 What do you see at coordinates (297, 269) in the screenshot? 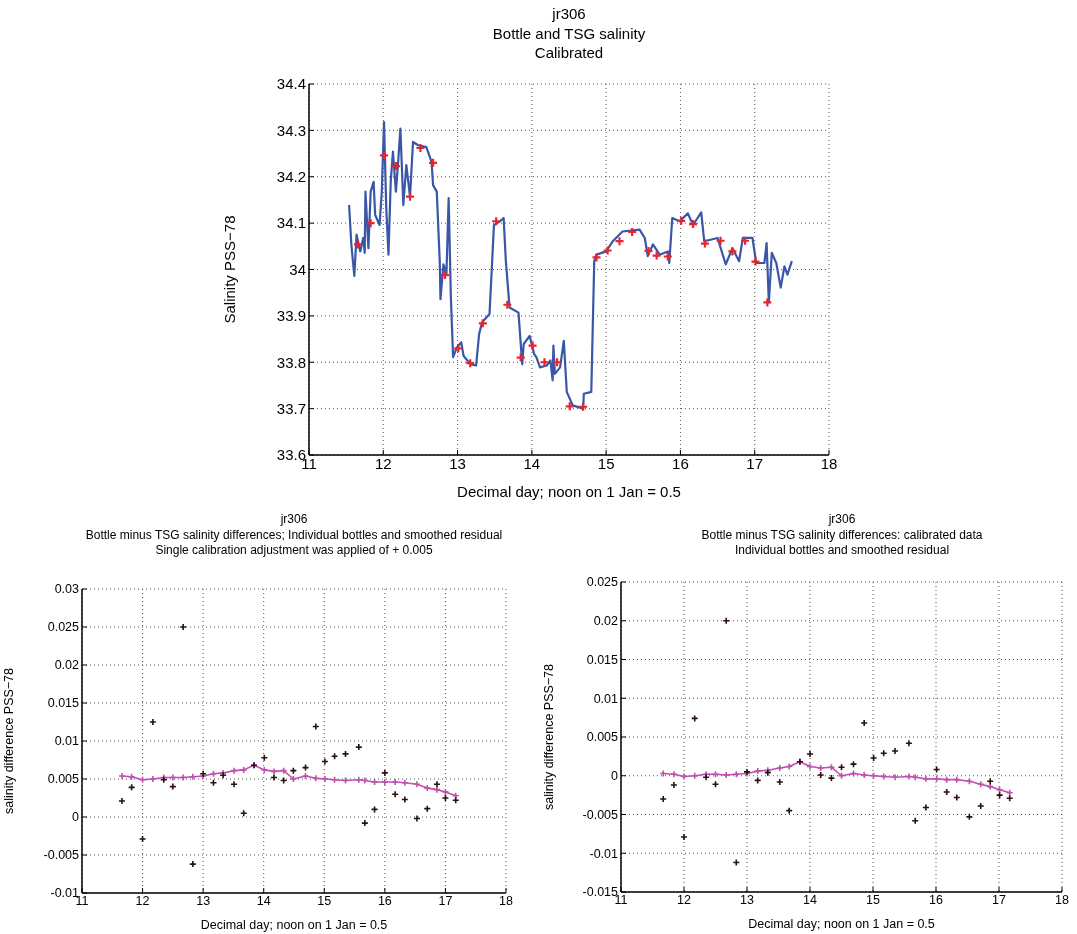
I see `y-tick-label: 34` at bounding box center [297, 269].